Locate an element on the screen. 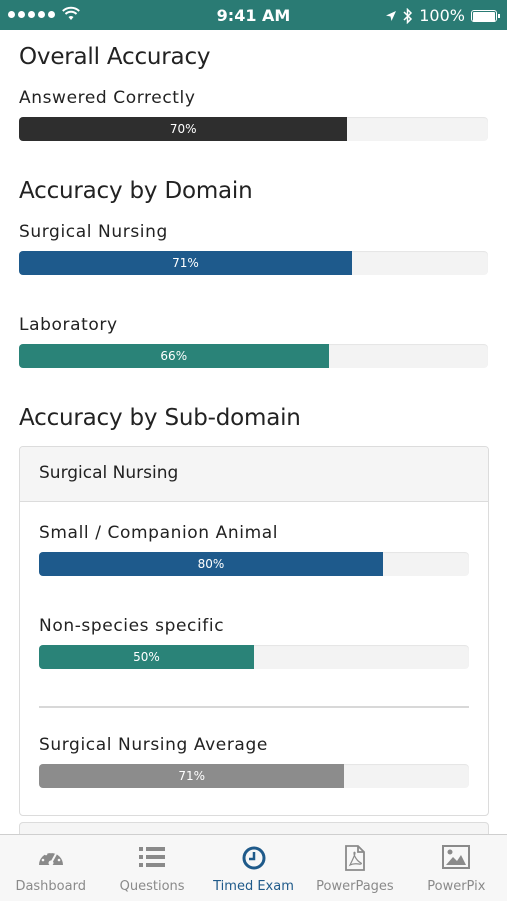 The width and height of the screenshot is (507, 901). accuracy-by-domain-title: Accuracy by Domain is located at coordinates (136, 191).